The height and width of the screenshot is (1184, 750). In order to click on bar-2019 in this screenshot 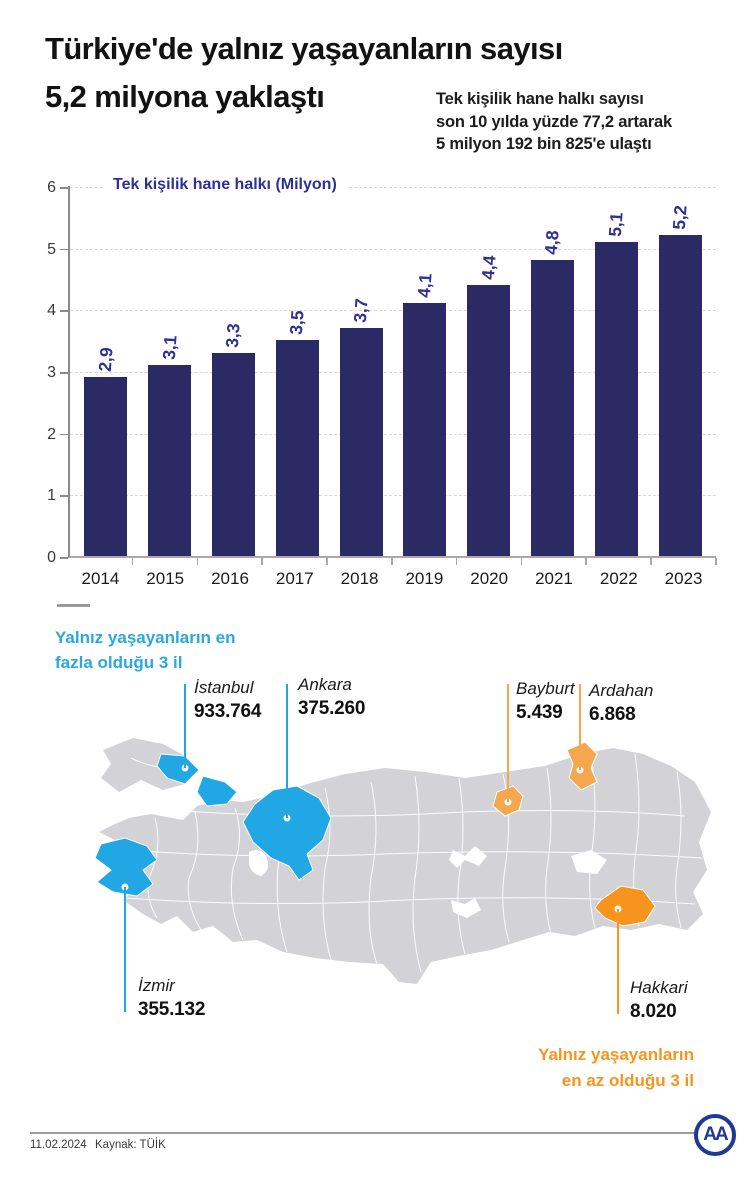, I will do `click(425, 429)`.